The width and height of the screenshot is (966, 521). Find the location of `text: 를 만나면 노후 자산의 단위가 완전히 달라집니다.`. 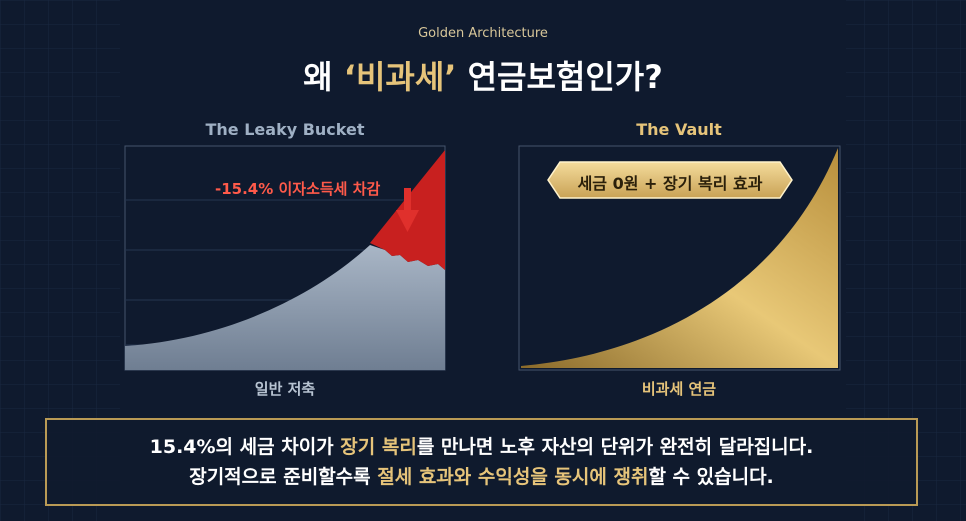

text: 를 만나면 노후 자산의 단위가 완전히 달라집니다. is located at coordinates (615, 447).